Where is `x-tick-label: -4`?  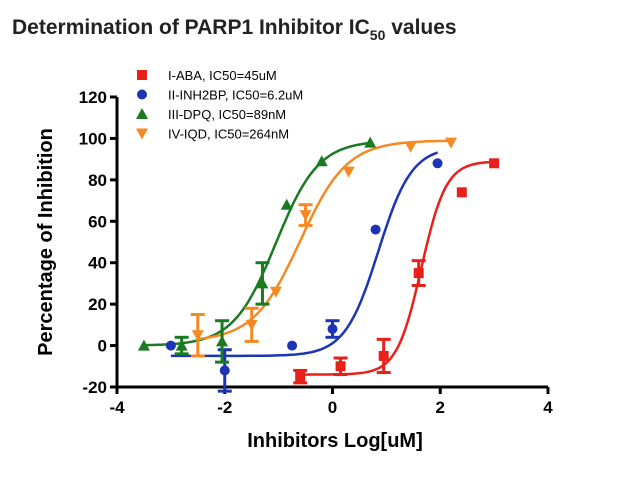 x-tick-label: -4 is located at coordinates (117, 407).